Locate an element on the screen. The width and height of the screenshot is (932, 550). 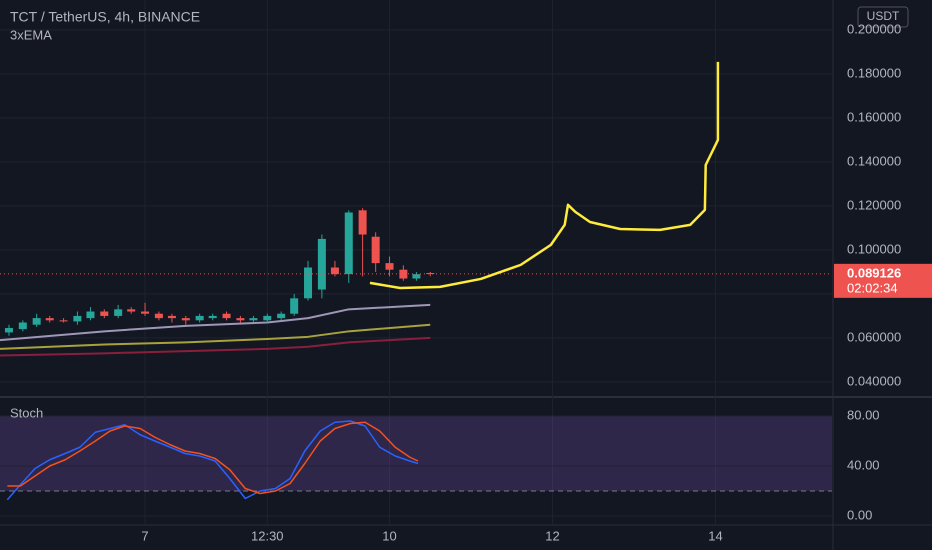
indicator-name: 3xEMA is located at coordinates (31, 34).